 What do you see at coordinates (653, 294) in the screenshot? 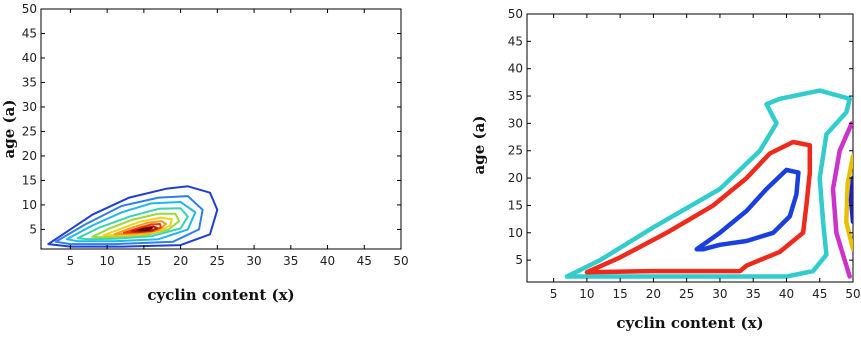
I see `right-x-tick-label: 20` at bounding box center [653, 294].